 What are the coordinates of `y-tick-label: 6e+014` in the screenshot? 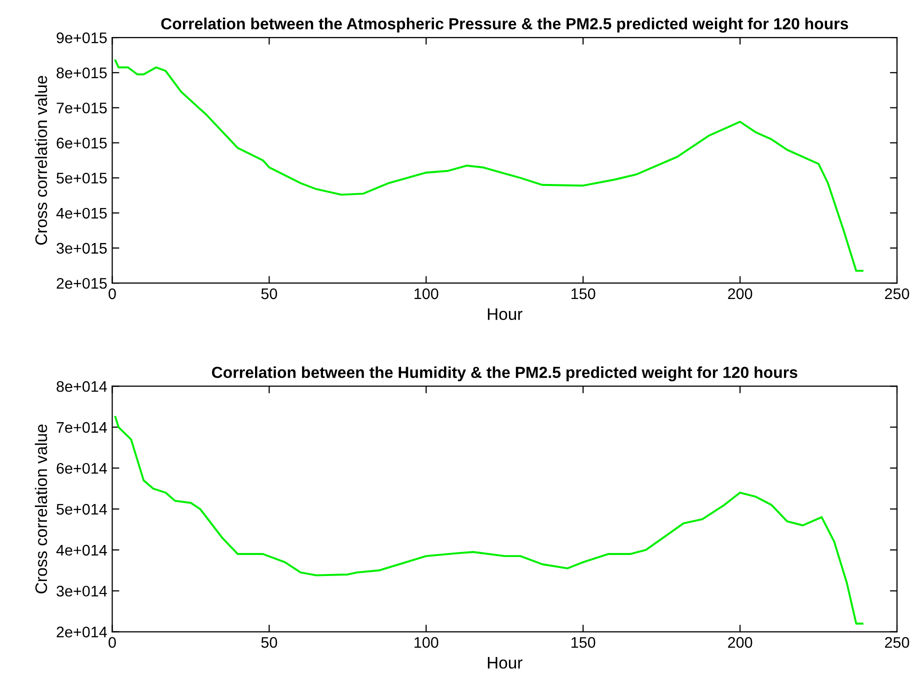 It's located at (81, 468).